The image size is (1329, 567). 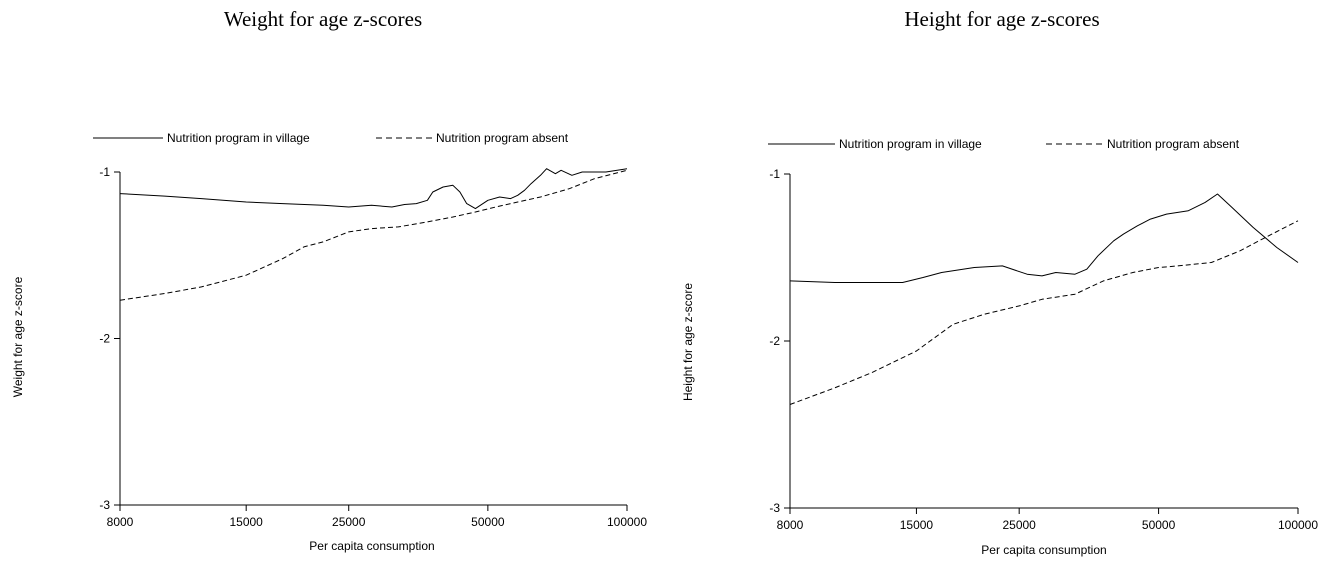 What do you see at coordinates (774, 508) in the screenshot?
I see `height-y-tick-label: -3` at bounding box center [774, 508].